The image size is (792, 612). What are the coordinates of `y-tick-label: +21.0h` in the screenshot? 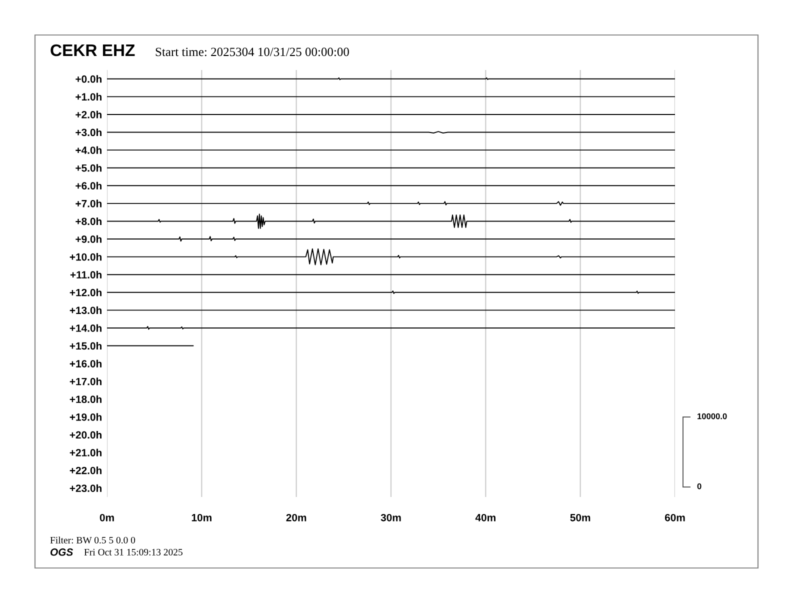 It's located at (86, 452).